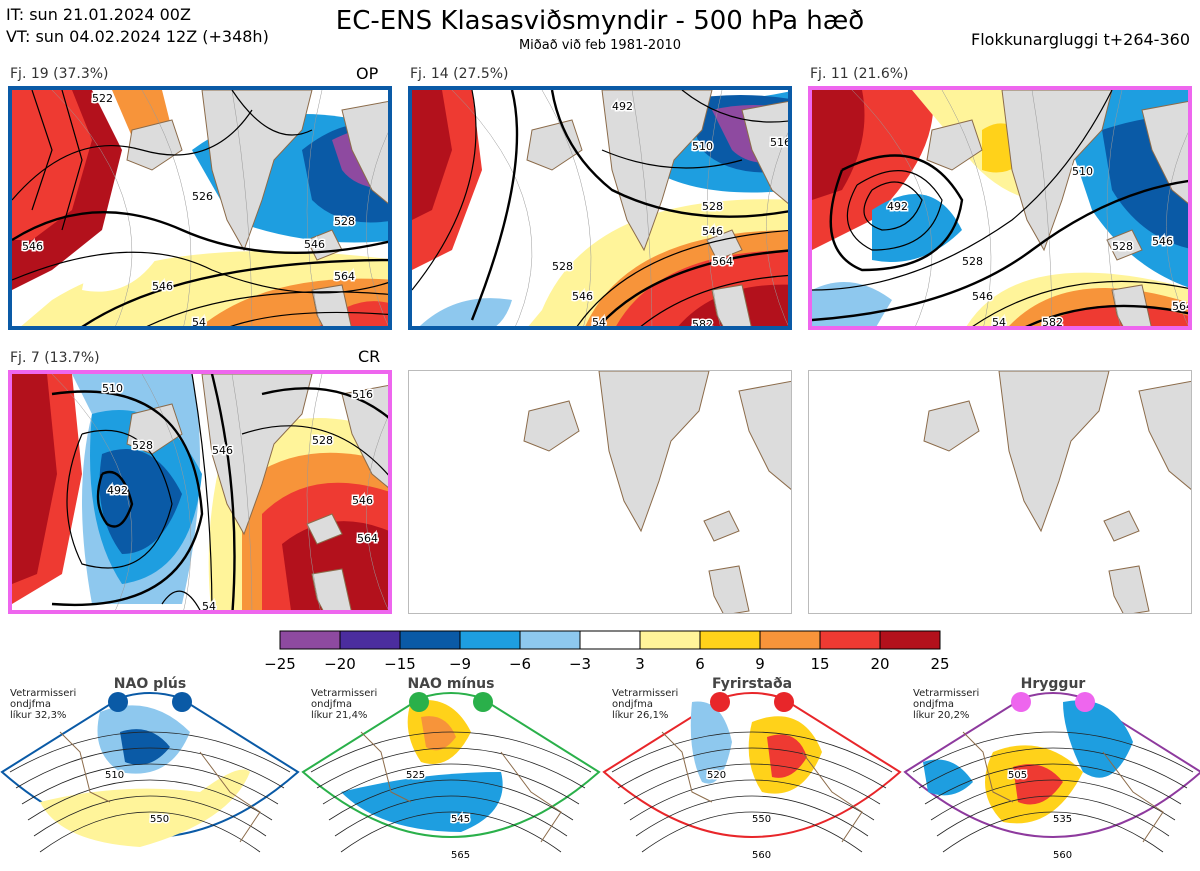 The width and height of the screenshot is (1200, 871). I want to click on regime-info: Vetrarmisseri ondjfma líkur 20,2%, so click(946, 704).